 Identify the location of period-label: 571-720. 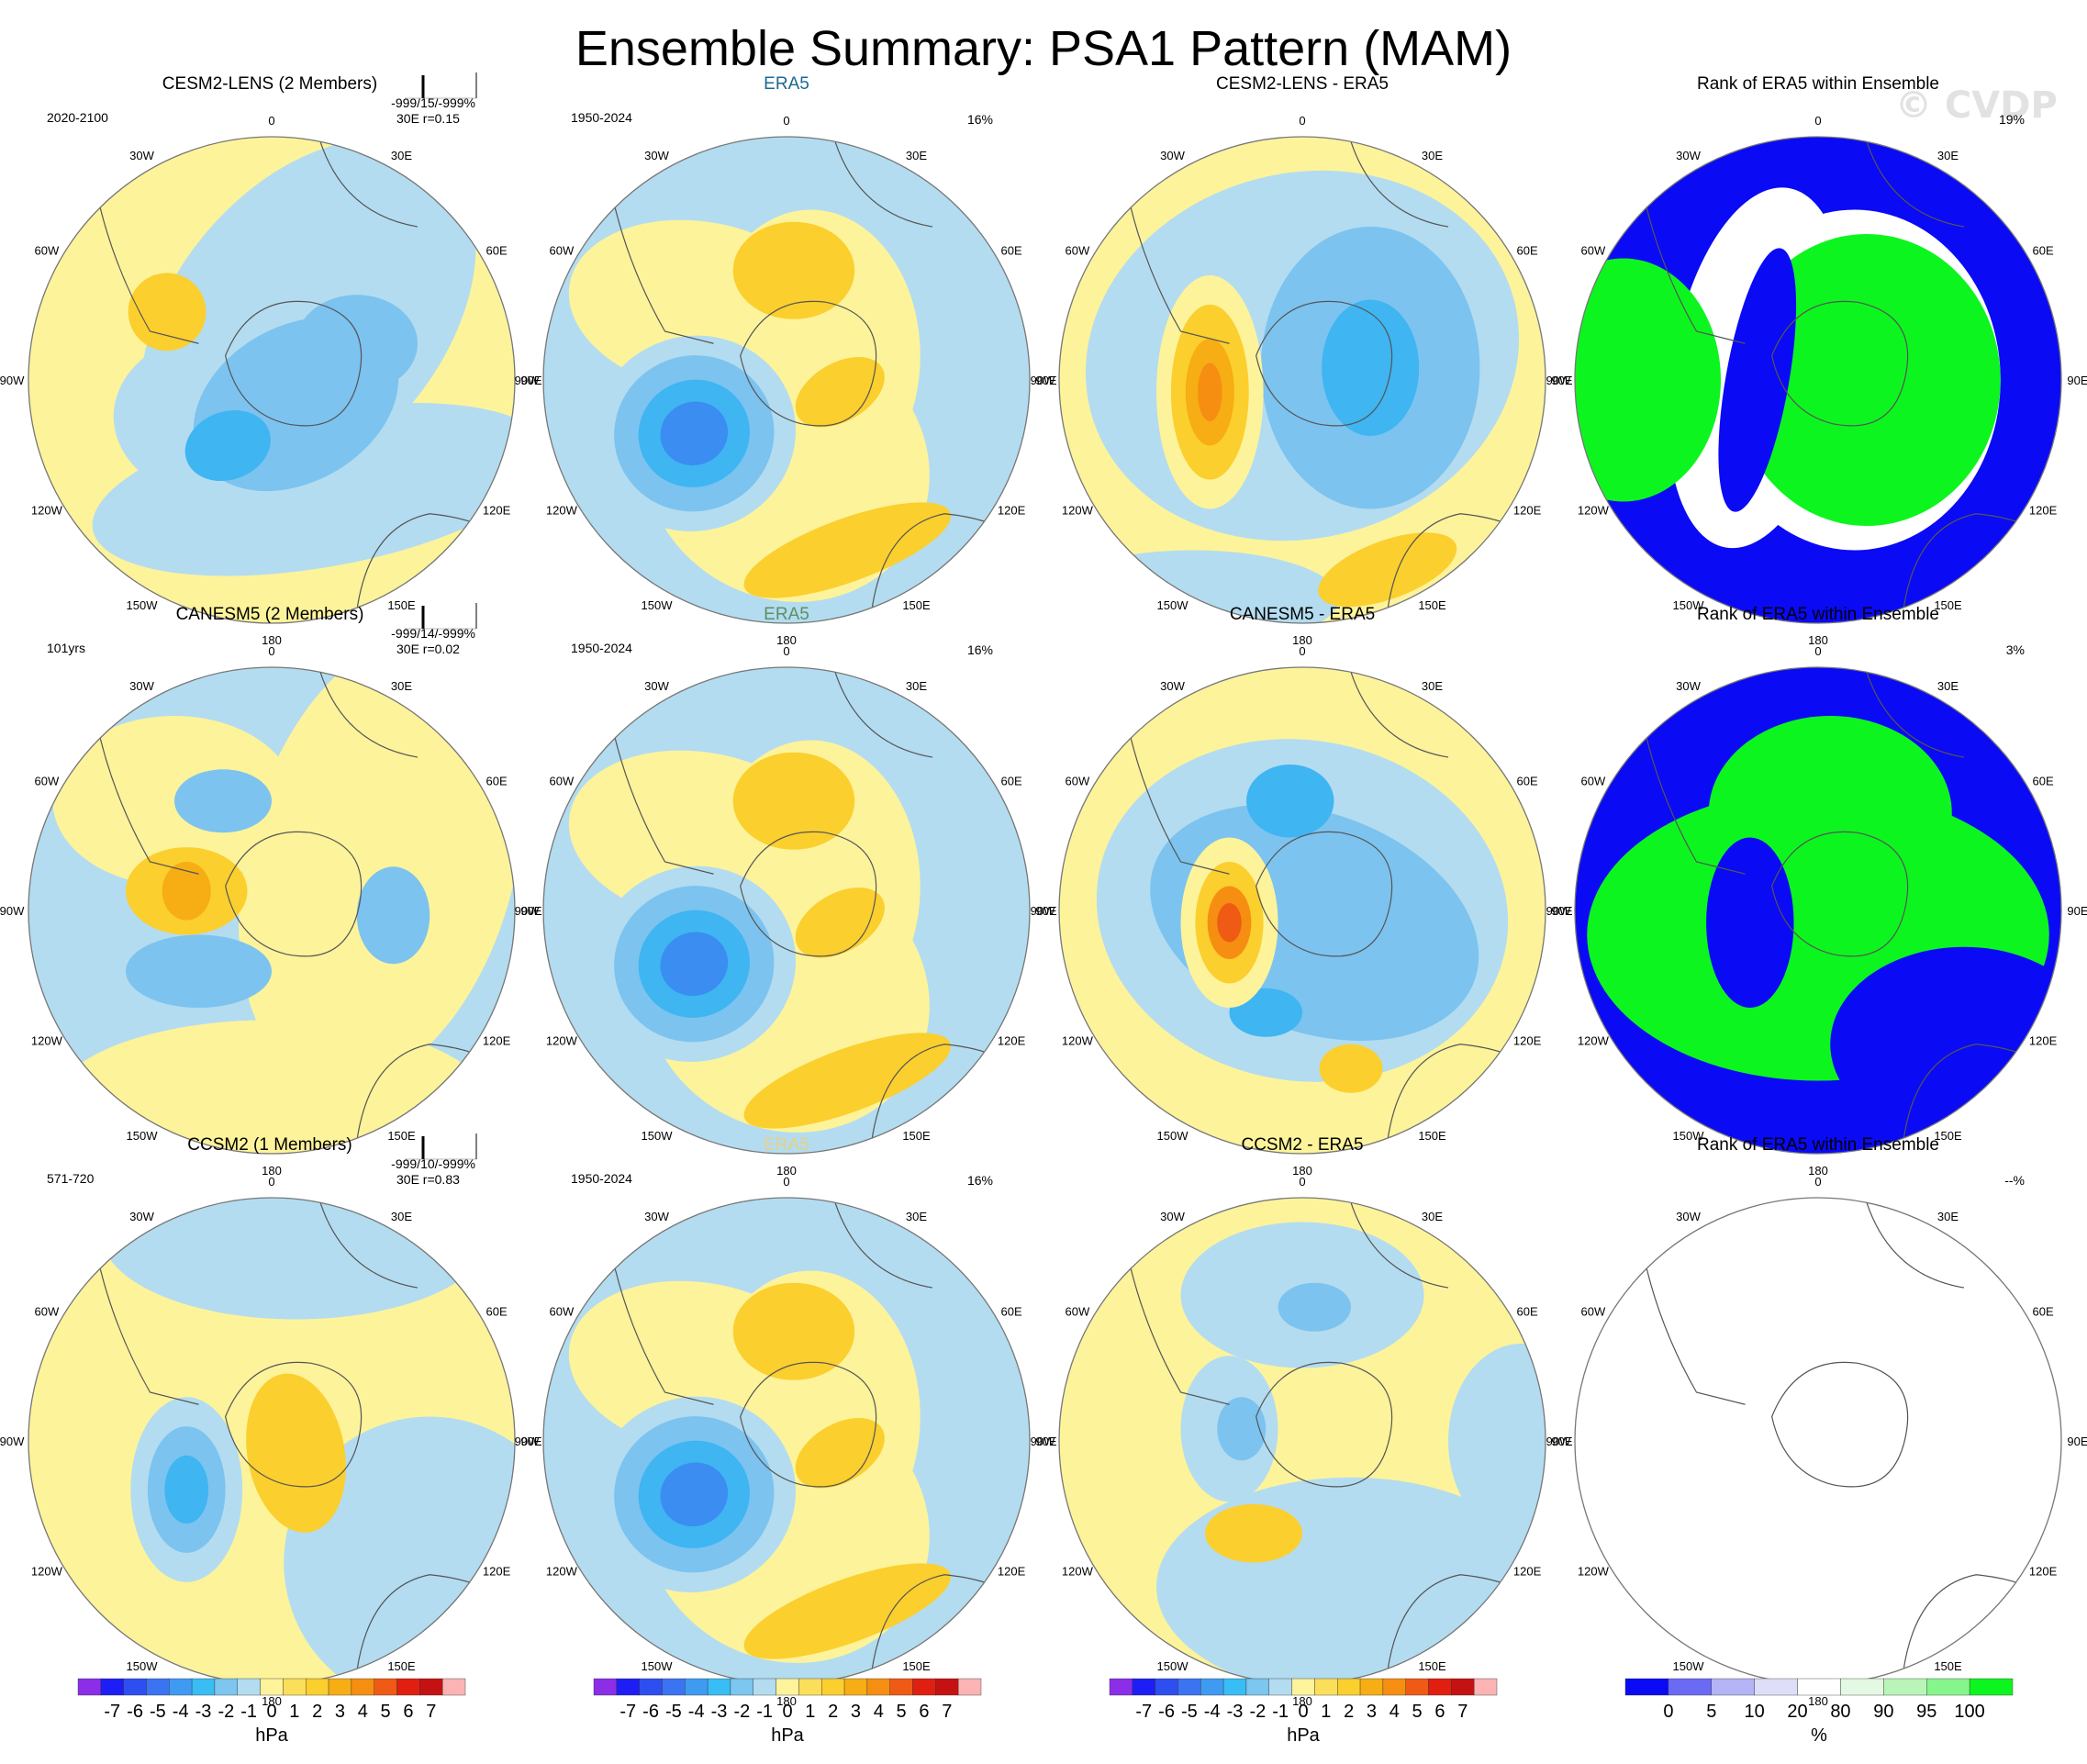
(71, 1178).